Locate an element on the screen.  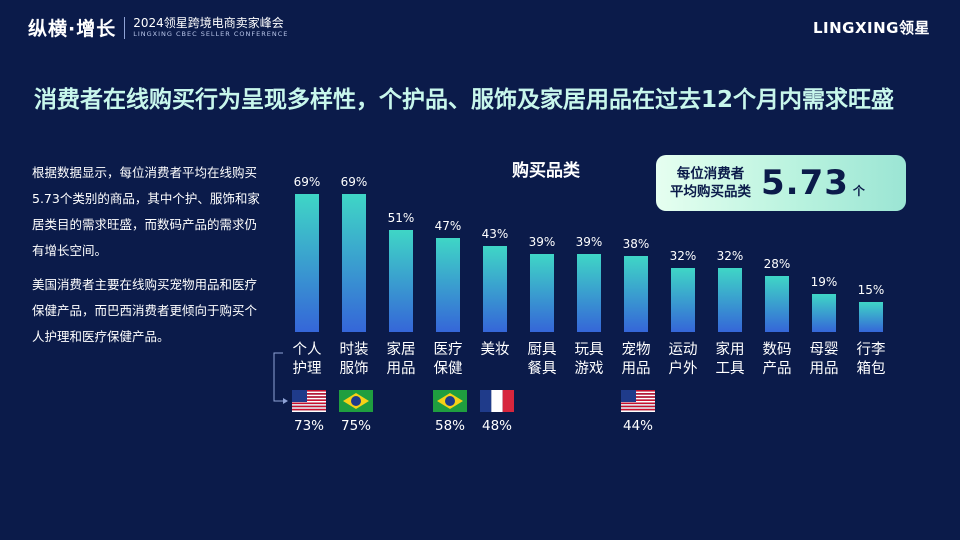
category-label: 美妆 is located at coordinates (495, 349).